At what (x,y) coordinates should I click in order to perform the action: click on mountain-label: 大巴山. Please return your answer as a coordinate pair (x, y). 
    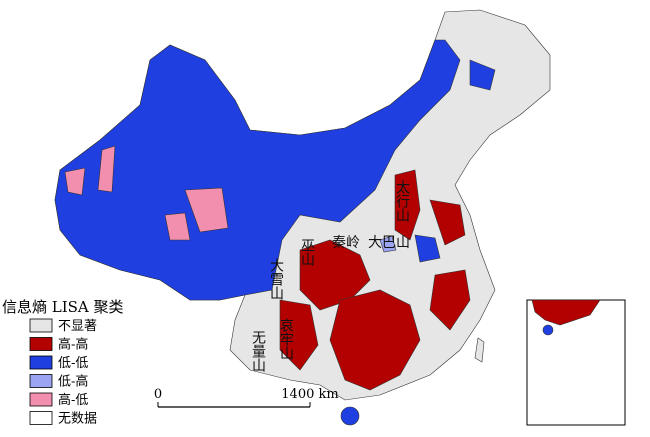
    Looking at the image, I should click on (389, 243).